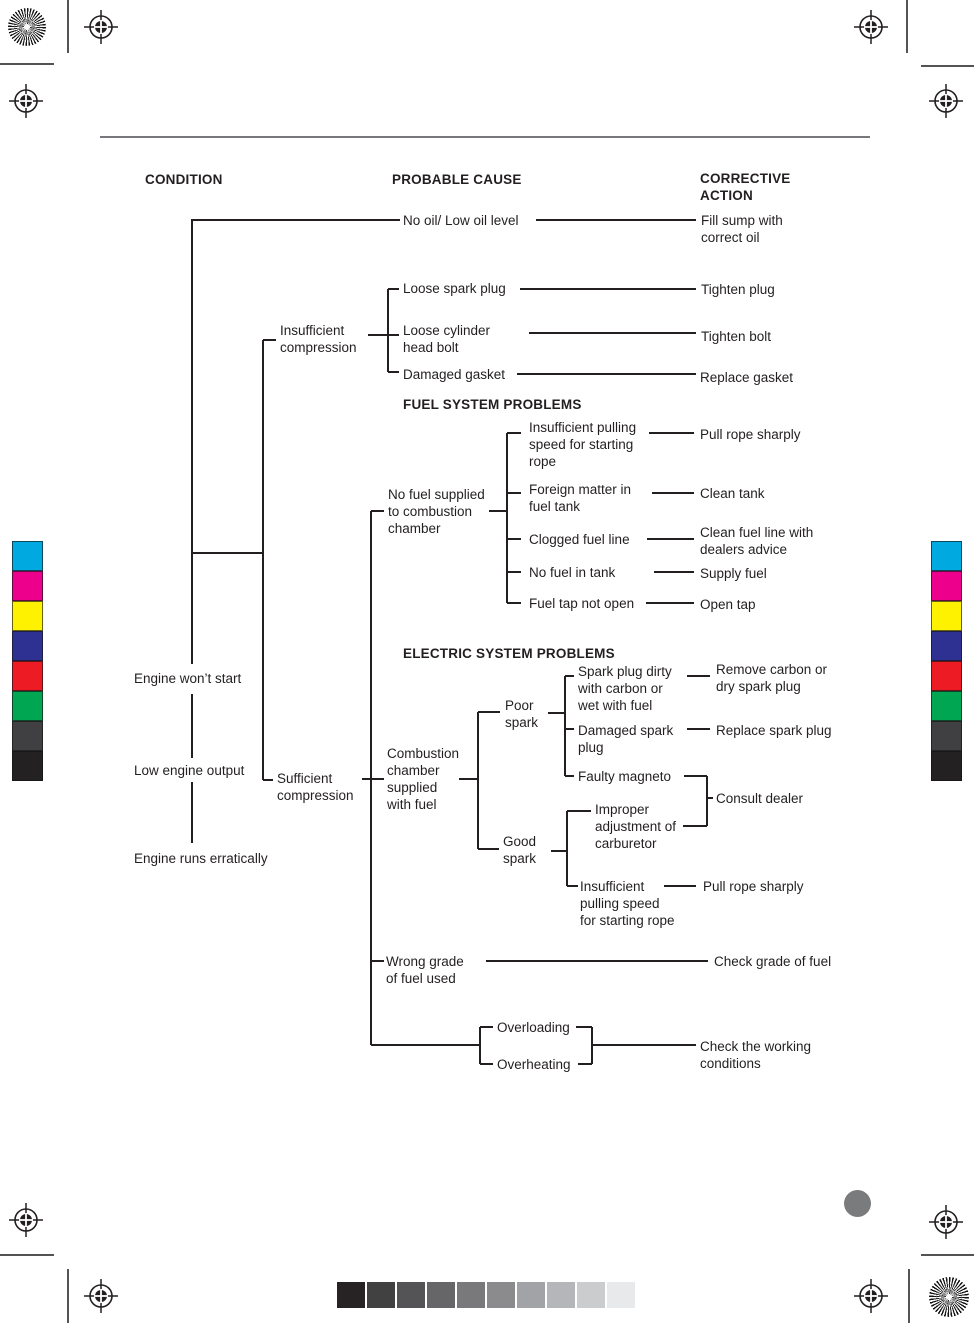 This screenshot has height=1323, width=974. Describe the element at coordinates (579, 539) in the screenshot. I see `cause-clogged-fuel-line: Clogged fuel line` at that location.